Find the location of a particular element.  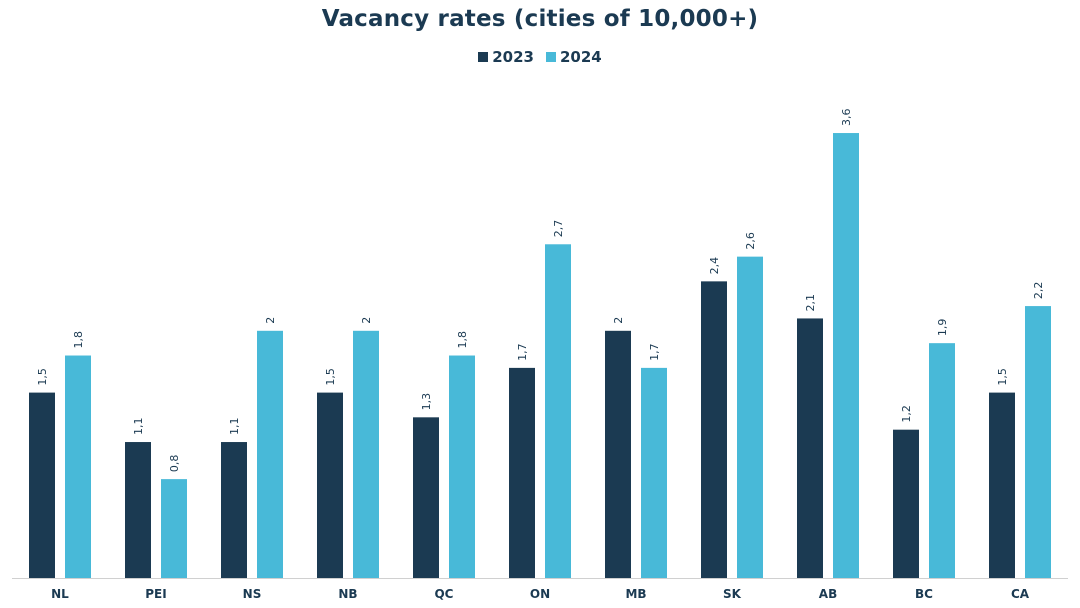

legend-item-2024: 2024 is located at coordinates (574, 57).